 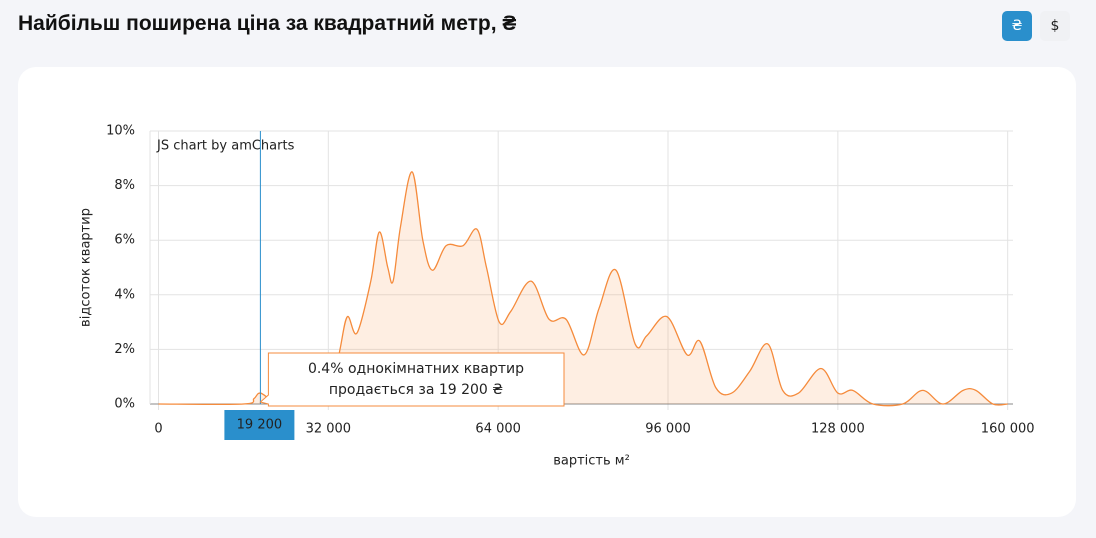 I want to click on x-tick-label: 64 000, so click(x=498, y=429).